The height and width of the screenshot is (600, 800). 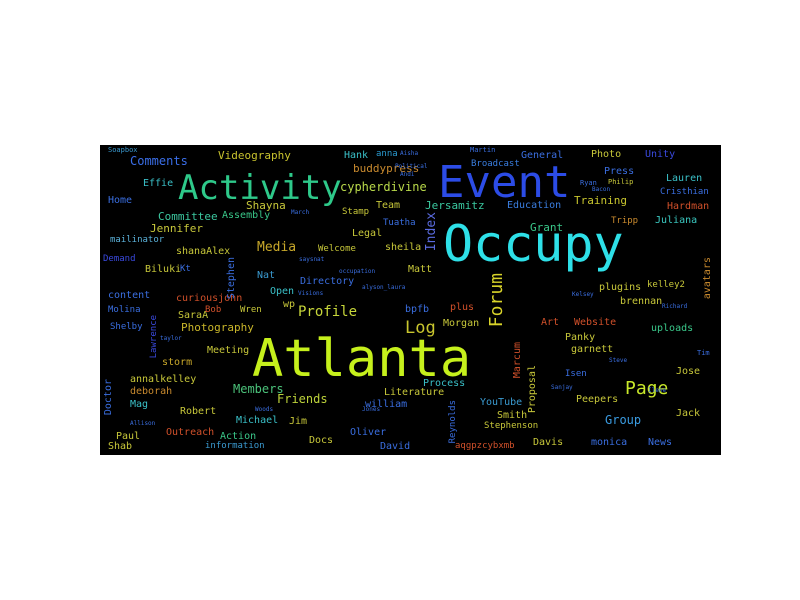 I want to click on word-political: Political, so click(x=411, y=166).